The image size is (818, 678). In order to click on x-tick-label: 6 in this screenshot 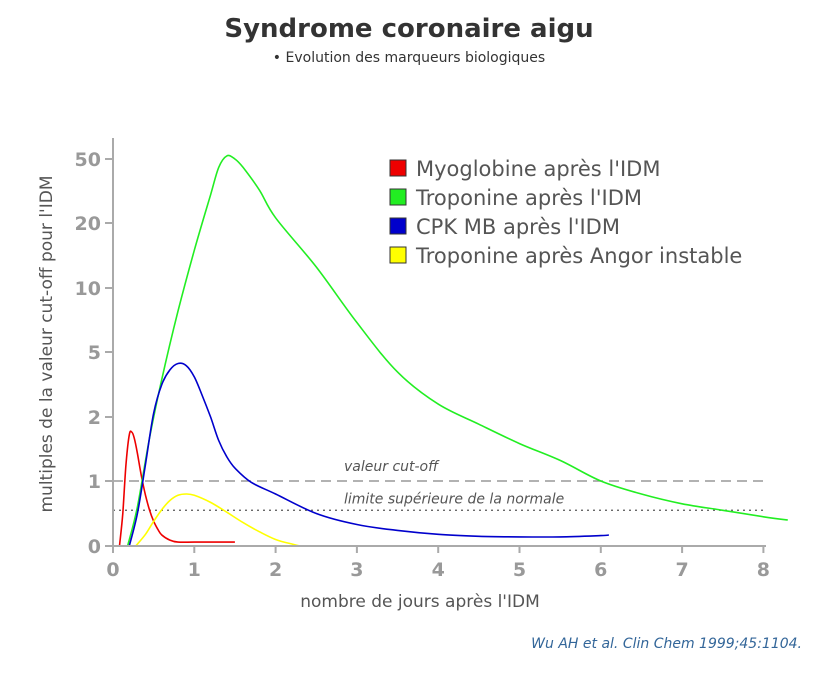, I will do `click(600, 570)`.